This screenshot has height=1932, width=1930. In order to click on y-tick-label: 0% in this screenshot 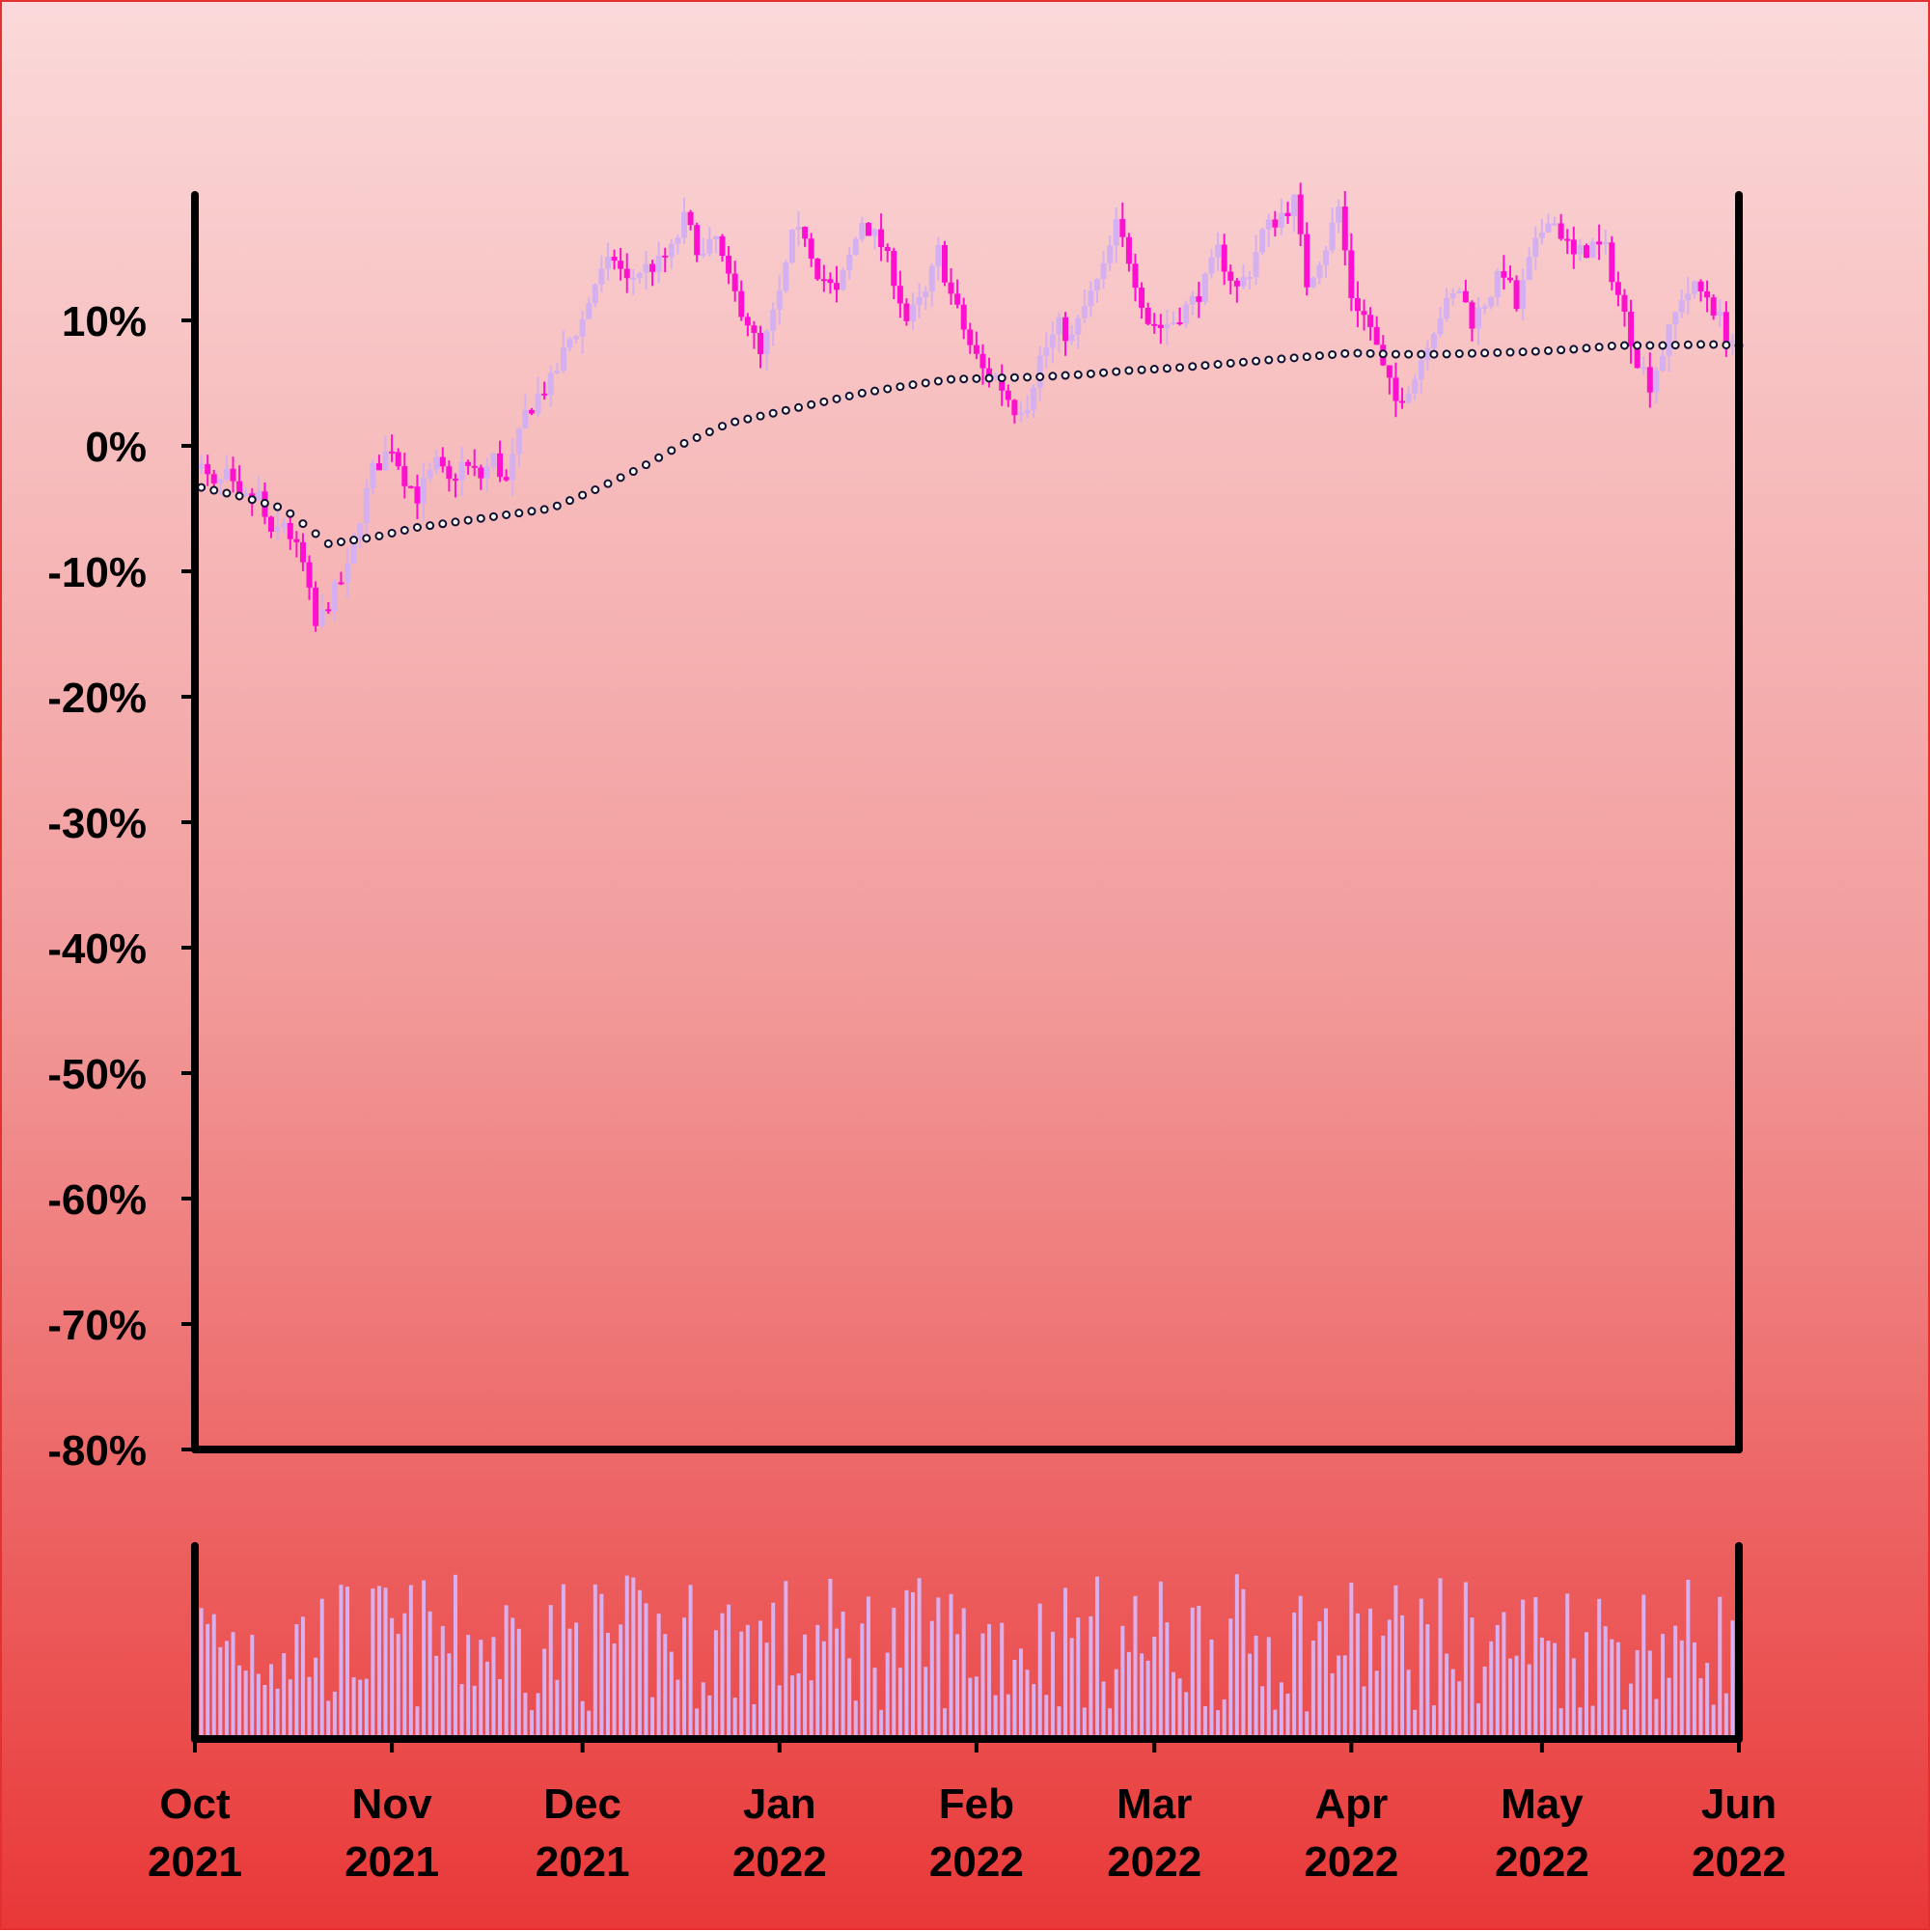, I will do `click(116, 447)`.